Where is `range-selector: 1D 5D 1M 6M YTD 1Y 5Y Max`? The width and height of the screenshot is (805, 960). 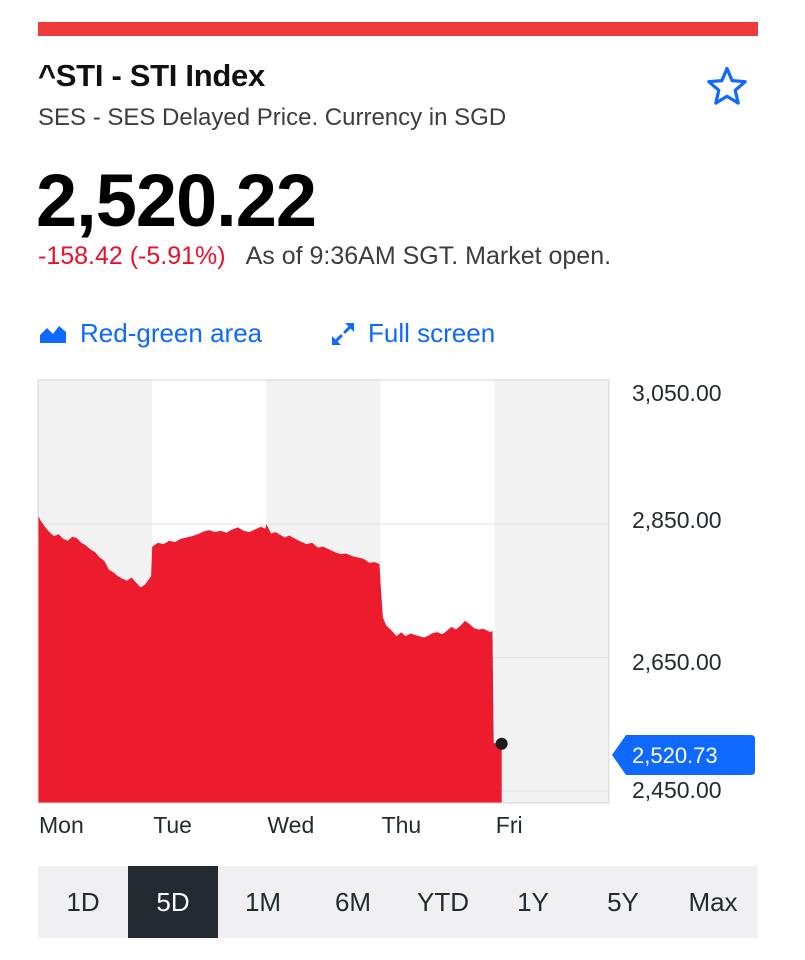 range-selector: 1D 5D 1M 6M YTD 1Y 5Y Max is located at coordinates (398, 902).